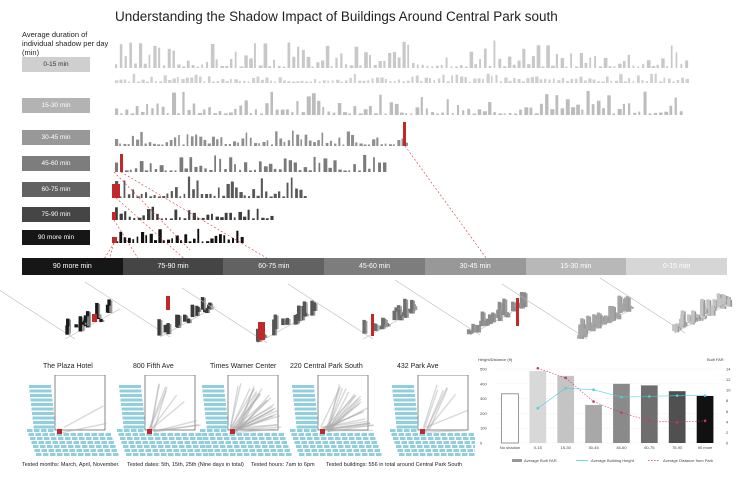 The width and height of the screenshot is (750, 485). Describe the element at coordinates (121, 163) in the screenshot. I see `highlight-bar-220-cps` at that location.